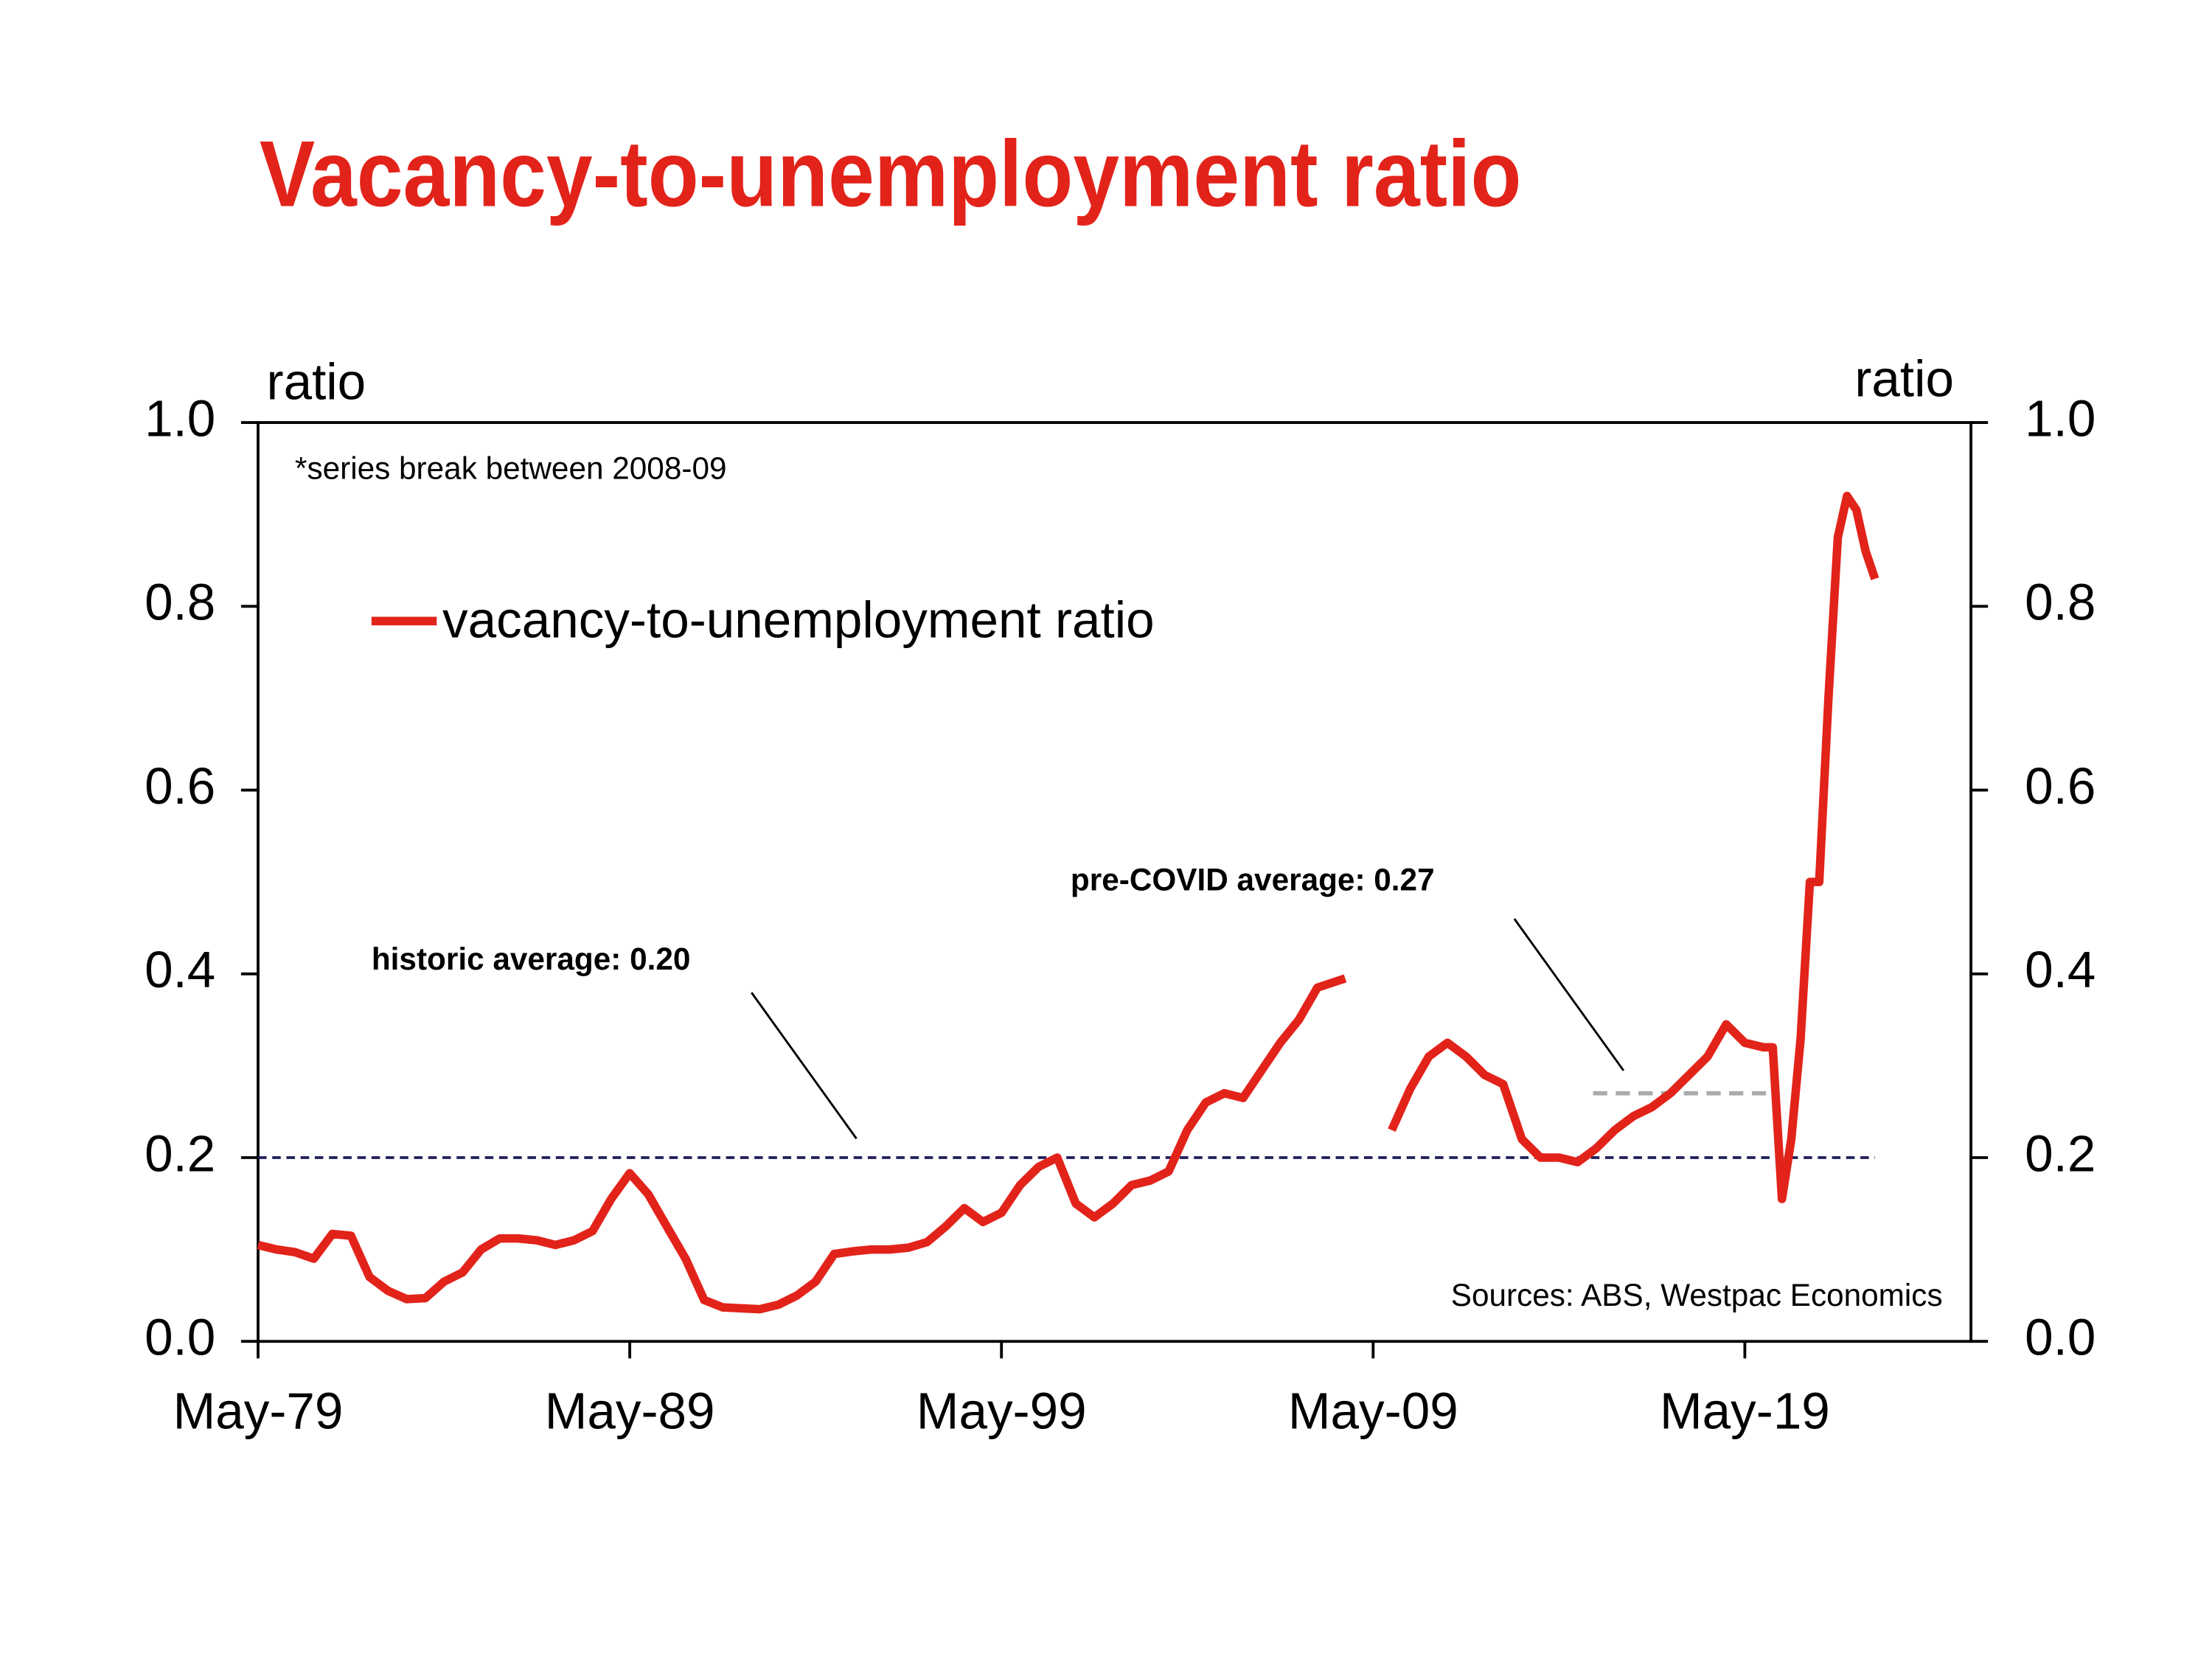  I want to click on y2-axis-label: ratio, so click(1904, 379).